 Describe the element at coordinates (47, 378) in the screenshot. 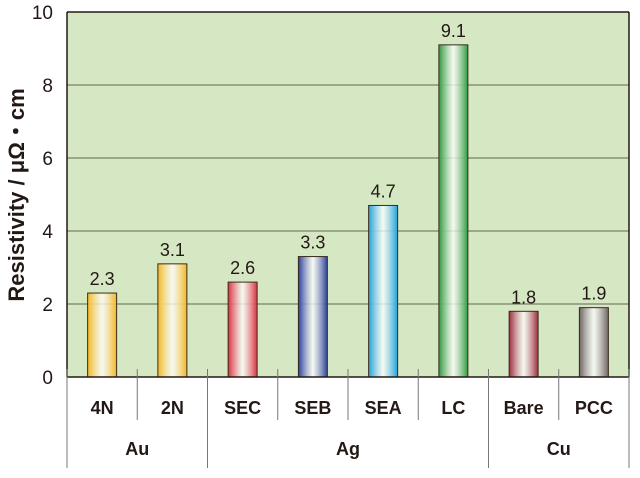

I see `y-tick-label: 0` at that location.